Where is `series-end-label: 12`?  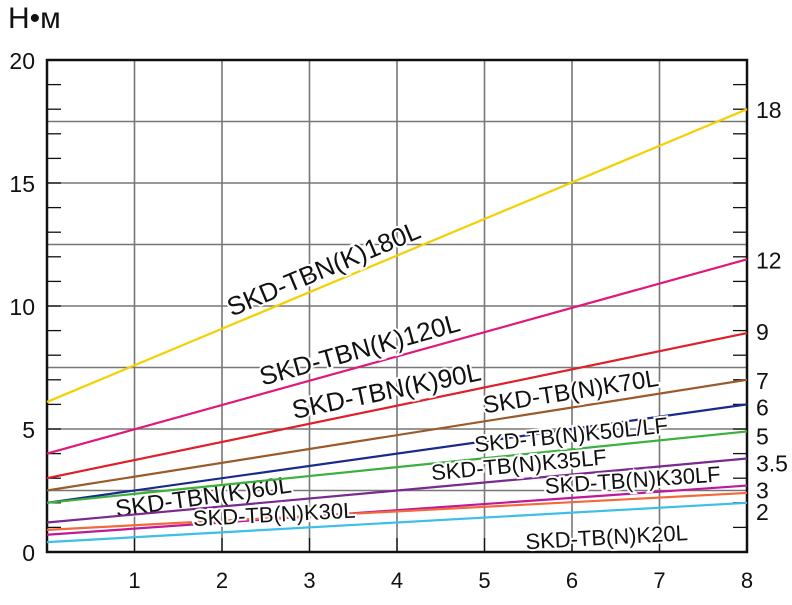 series-end-label: 12 is located at coordinates (769, 260).